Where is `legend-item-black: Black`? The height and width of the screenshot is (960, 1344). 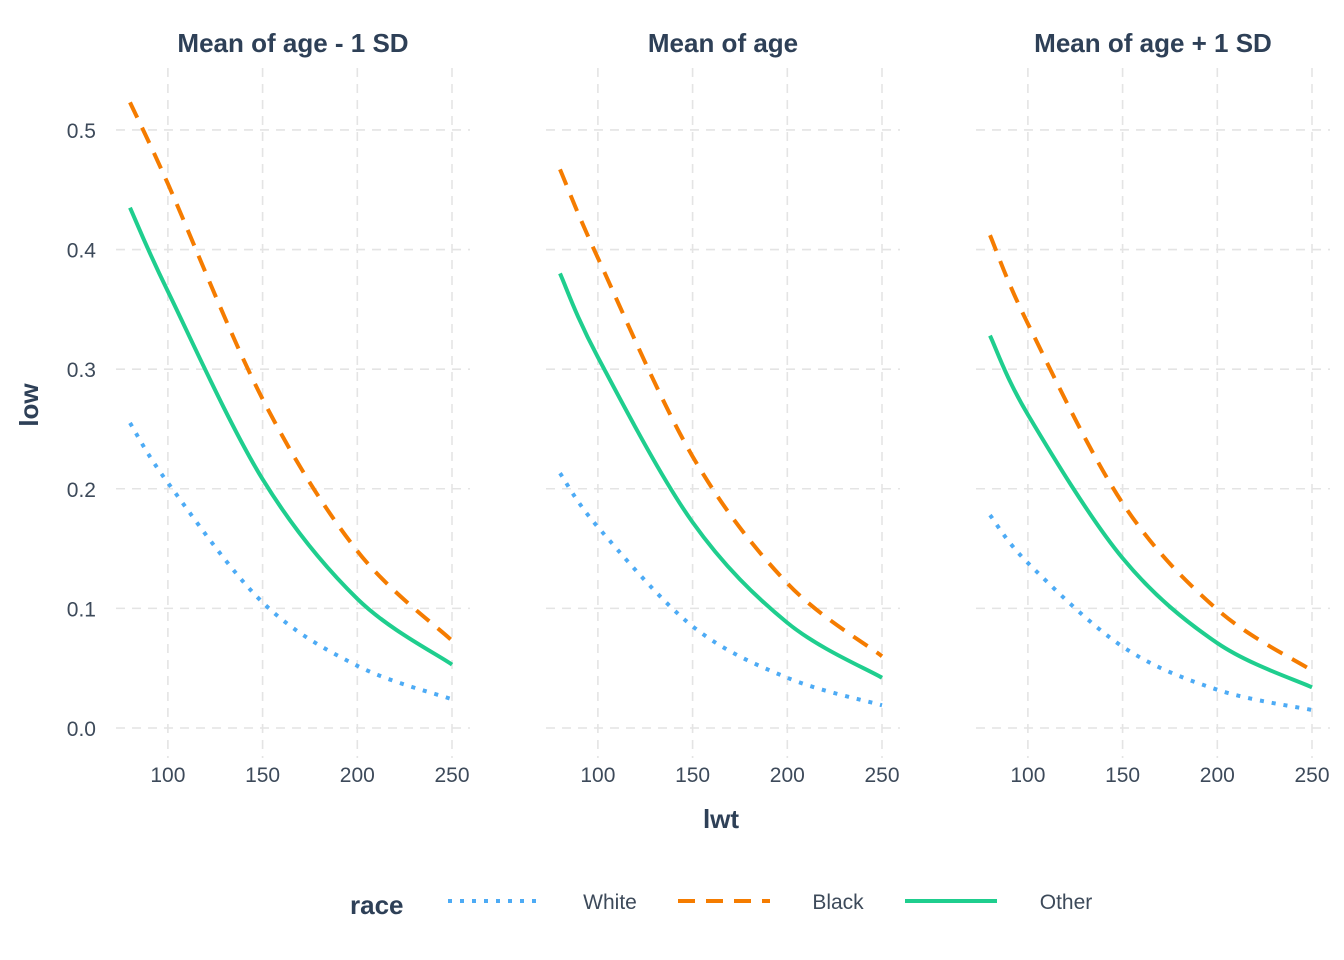 legend-item-black: Black is located at coordinates (771, 902).